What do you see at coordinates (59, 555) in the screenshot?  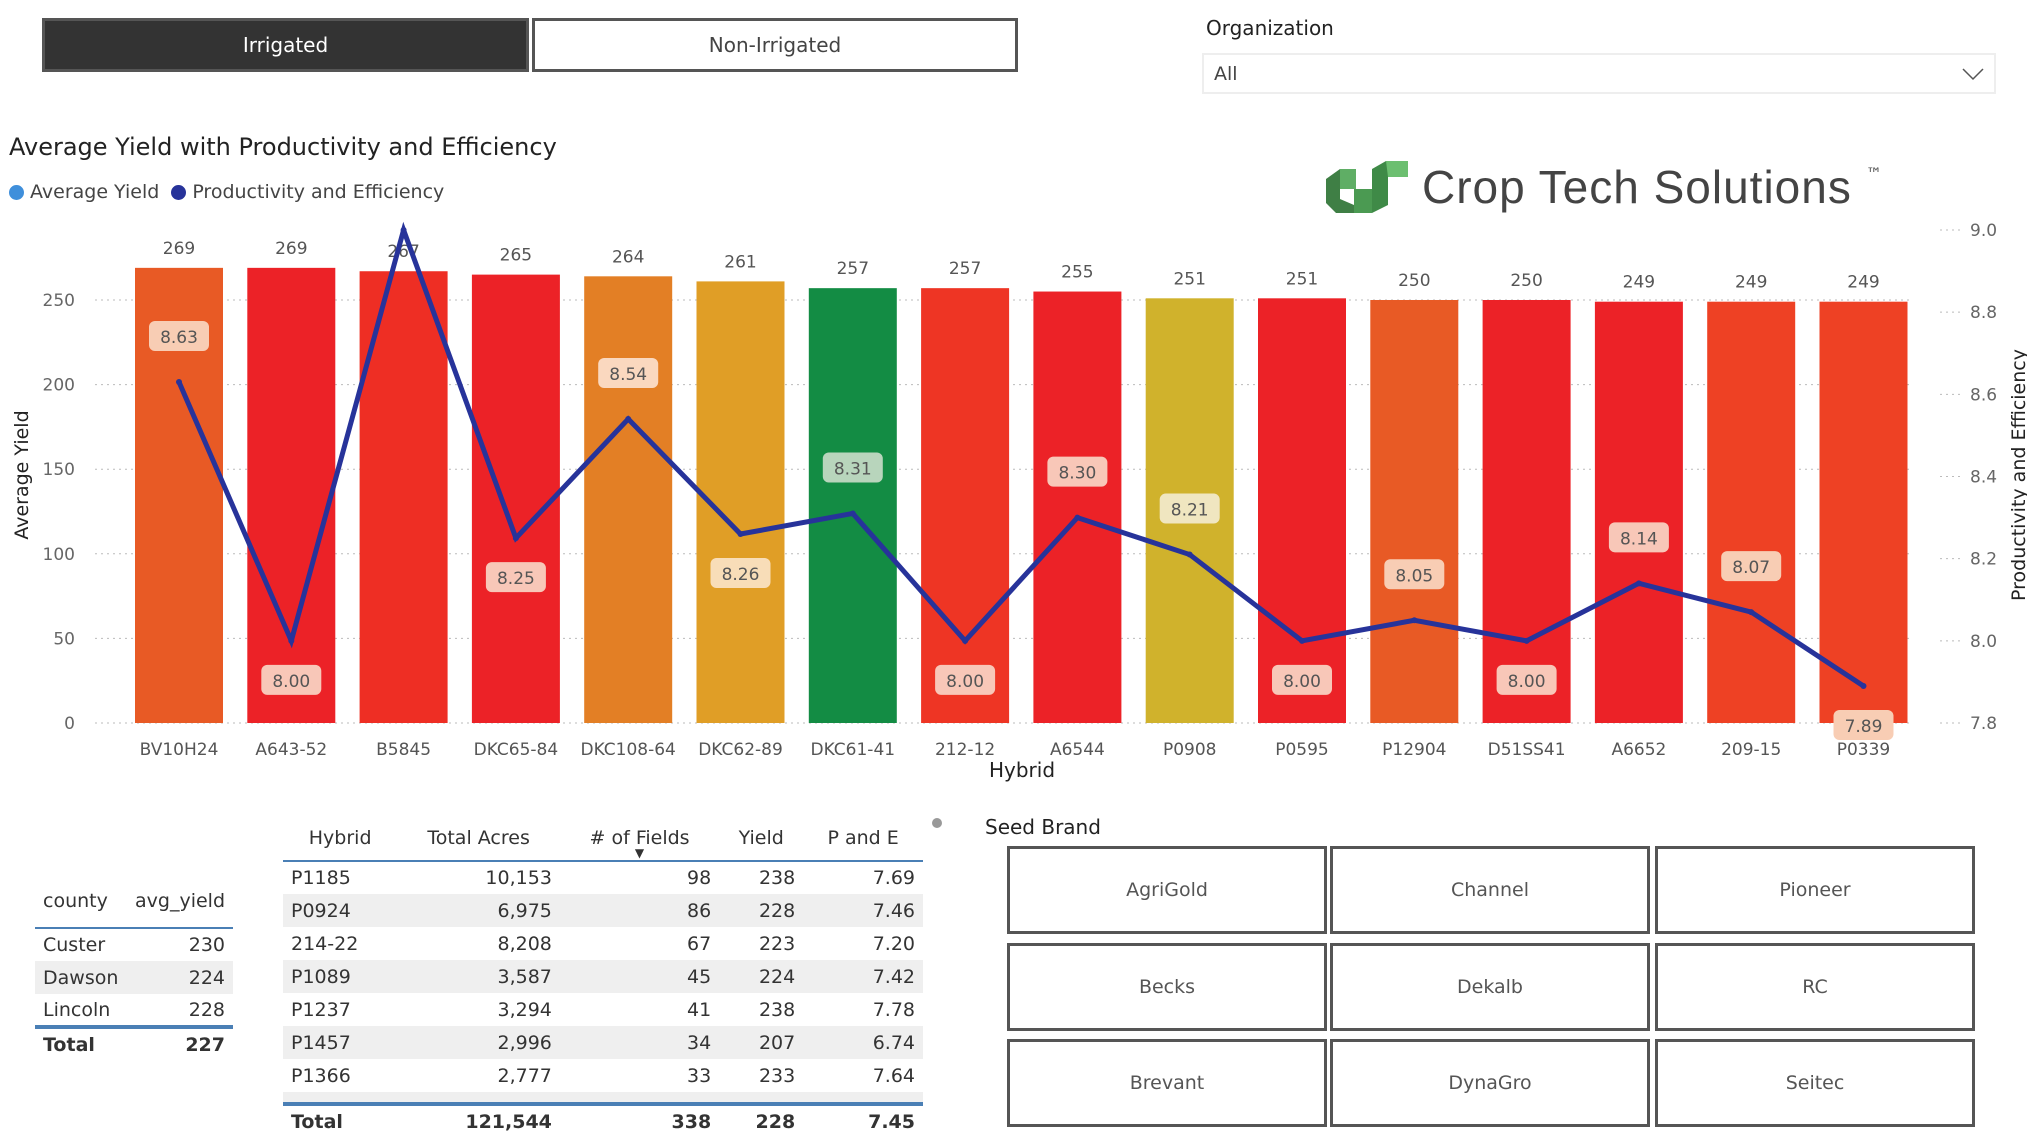 I see `y-tick-label: 100` at bounding box center [59, 555].